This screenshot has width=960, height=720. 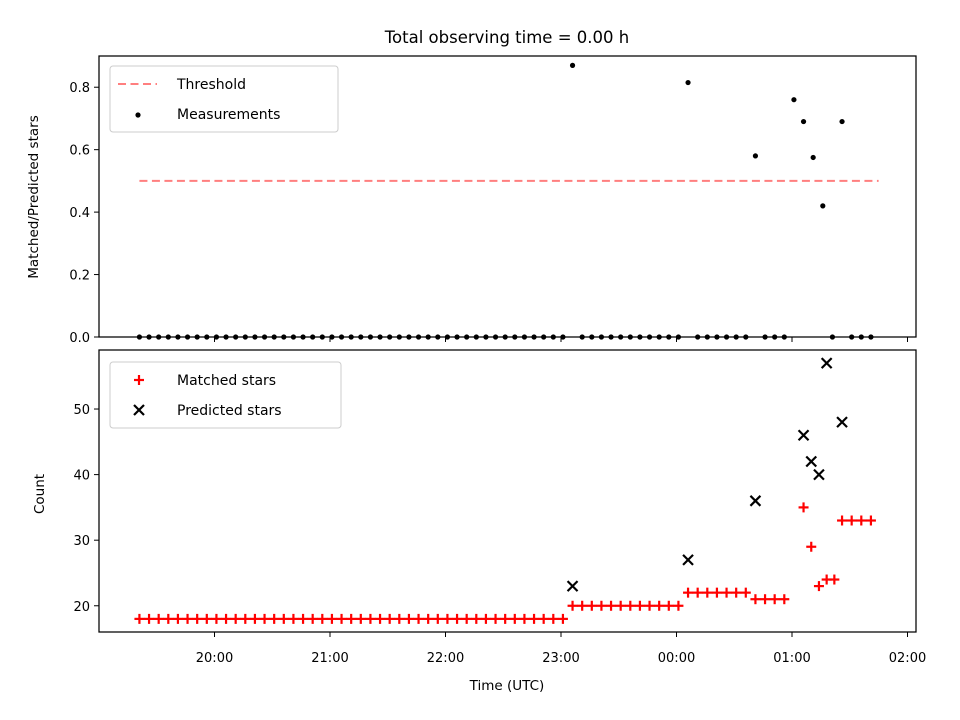 I want to click on top-y-tick-label: 0.6, so click(x=79, y=151).